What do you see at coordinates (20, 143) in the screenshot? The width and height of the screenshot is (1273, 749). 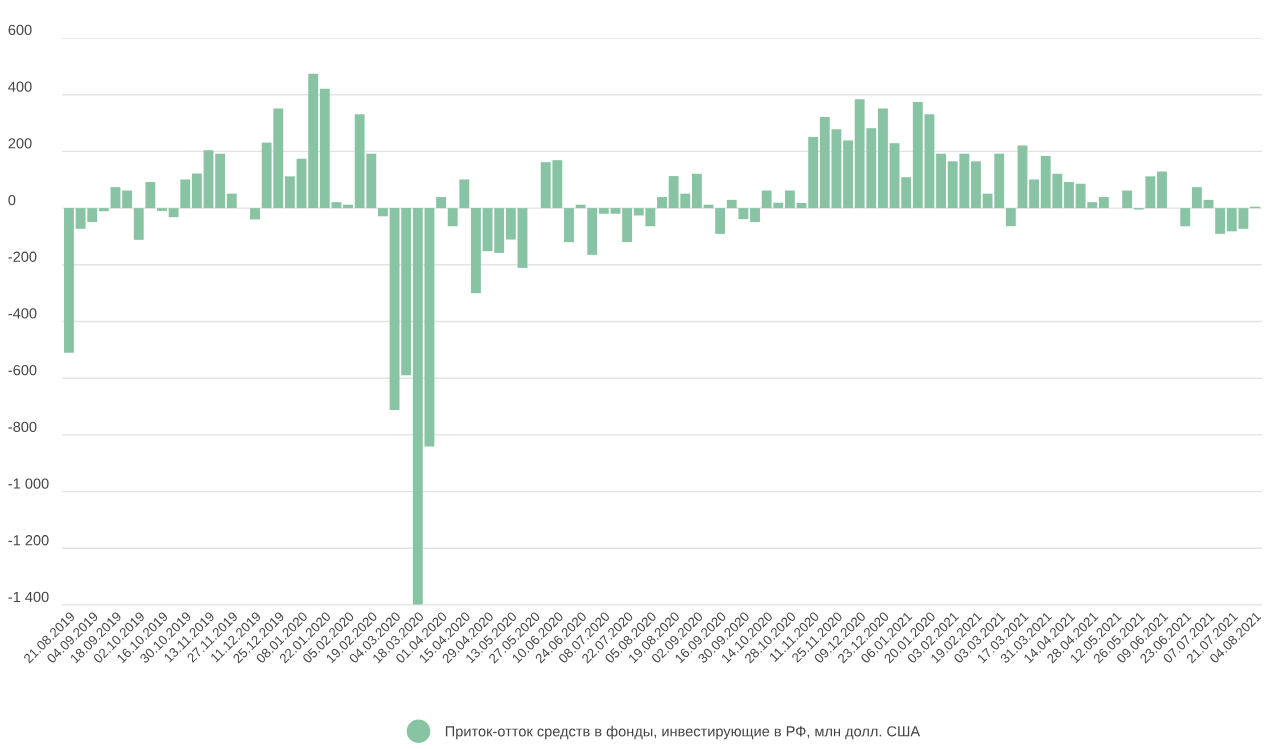 I see `y-tick-label: 200` at bounding box center [20, 143].